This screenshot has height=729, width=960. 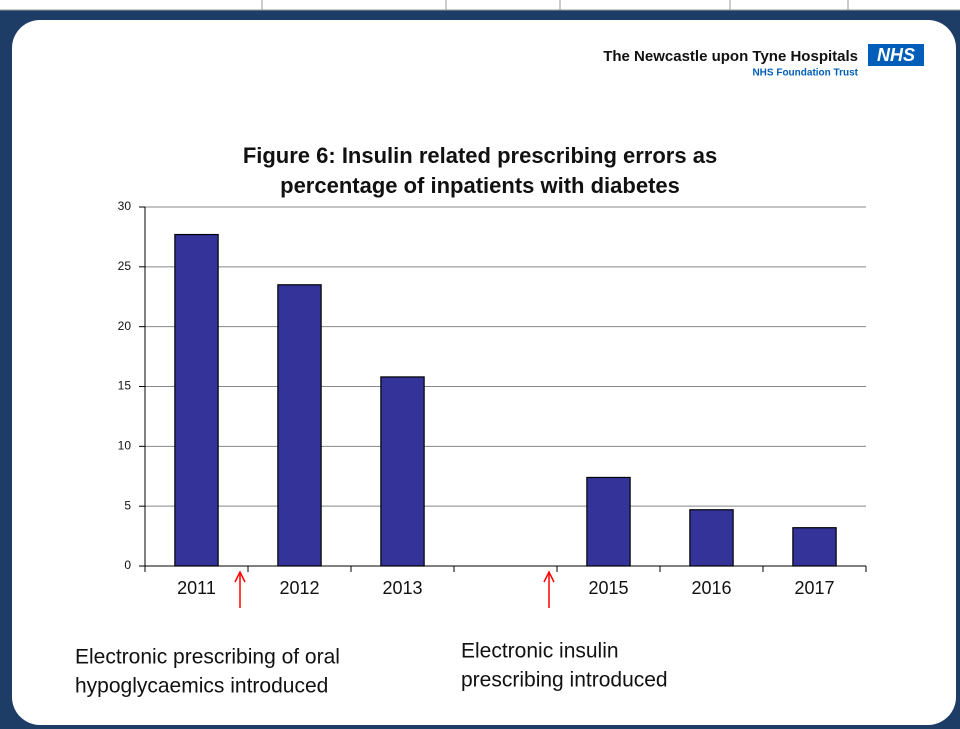 What do you see at coordinates (125, 206) in the screenshot?
I see `y-tick-label: 30` at bounding box center [125, 206].